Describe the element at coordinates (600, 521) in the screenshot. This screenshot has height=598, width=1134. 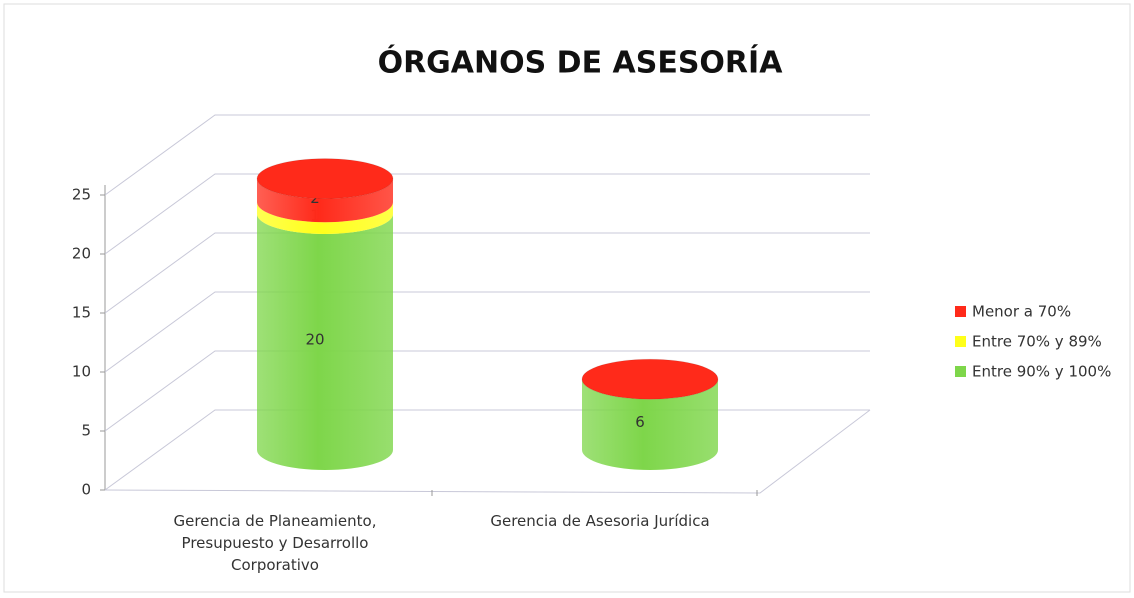
I see `x-tick-label: Gerencia de Asesoria Jurídica` at that location.